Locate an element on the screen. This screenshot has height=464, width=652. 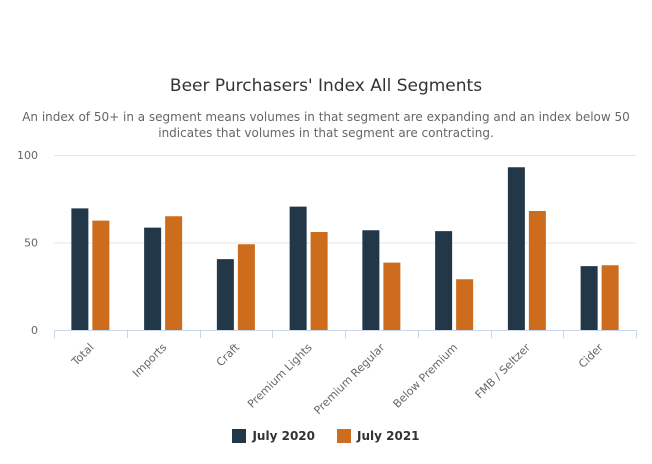
y-tick-label: 0 is located at coordinates (34, 330).